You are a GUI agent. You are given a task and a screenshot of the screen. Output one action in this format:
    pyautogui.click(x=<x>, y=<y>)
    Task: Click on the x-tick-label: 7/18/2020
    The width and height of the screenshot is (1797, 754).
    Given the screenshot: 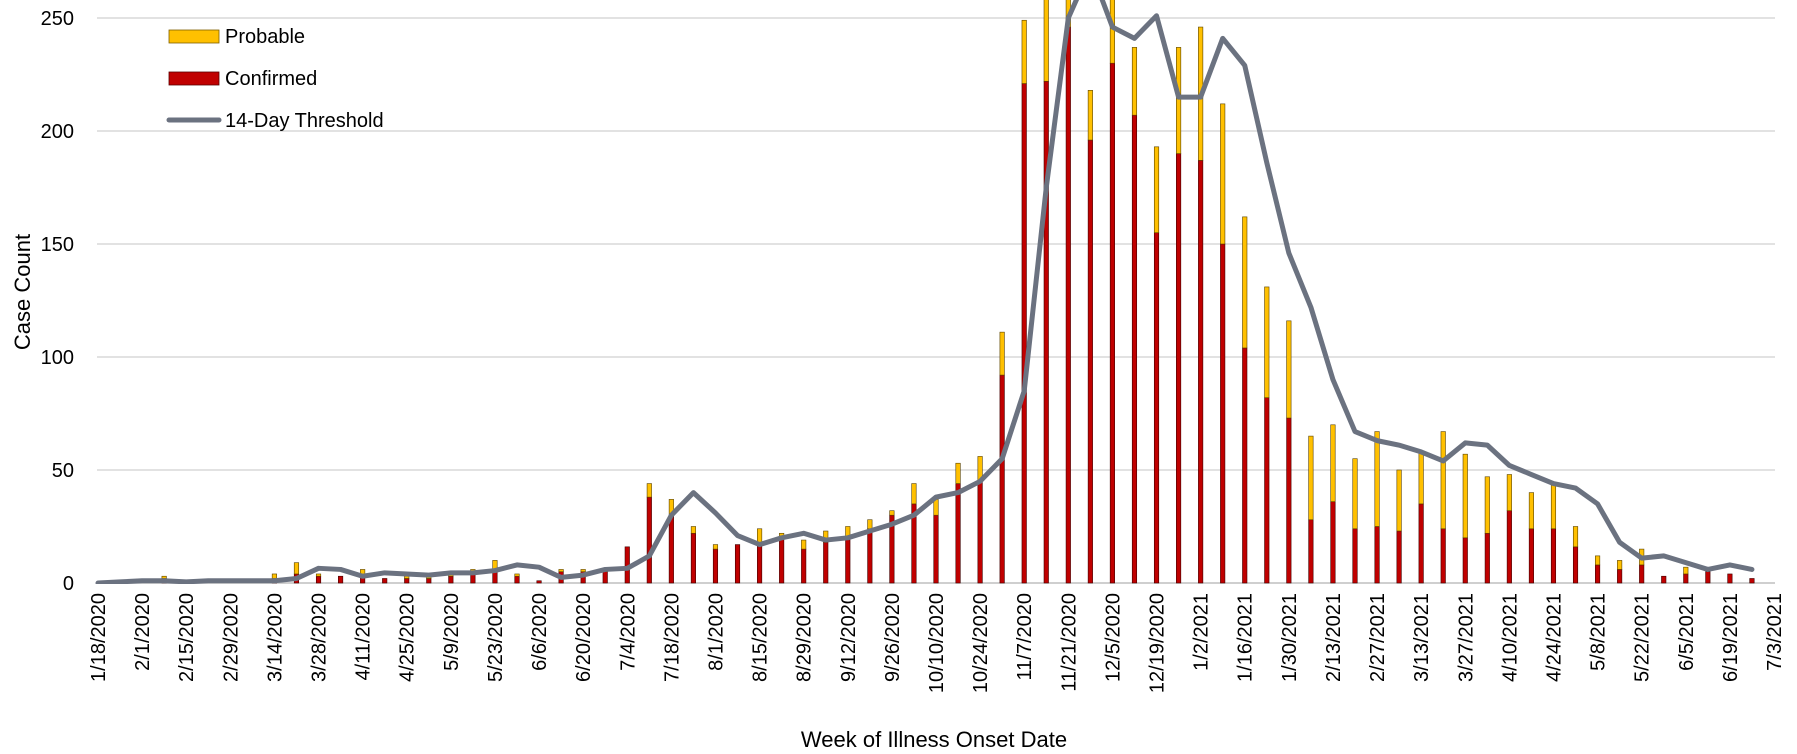 What is the action you would take?
    pyautogui.click(x=672, y=637)
    